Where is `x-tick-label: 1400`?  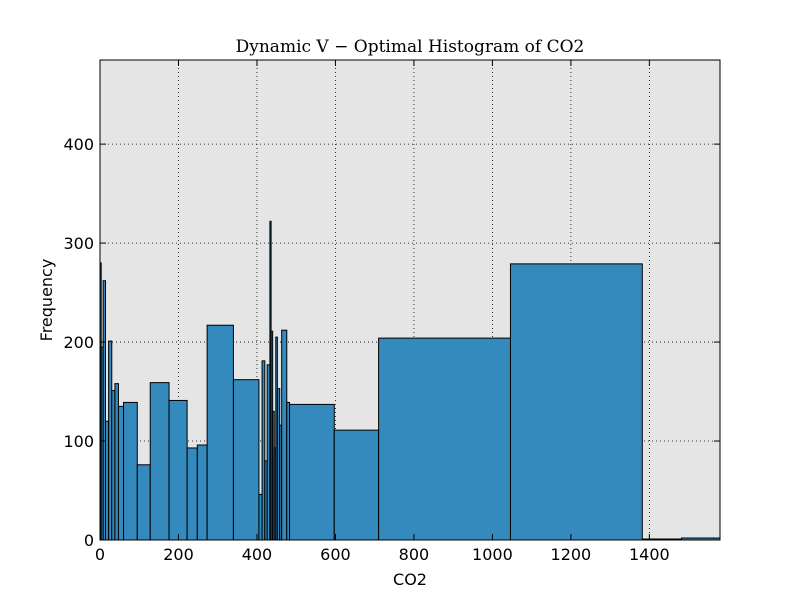 x-tick-label: 1400 is located at coordinates (649, 554).